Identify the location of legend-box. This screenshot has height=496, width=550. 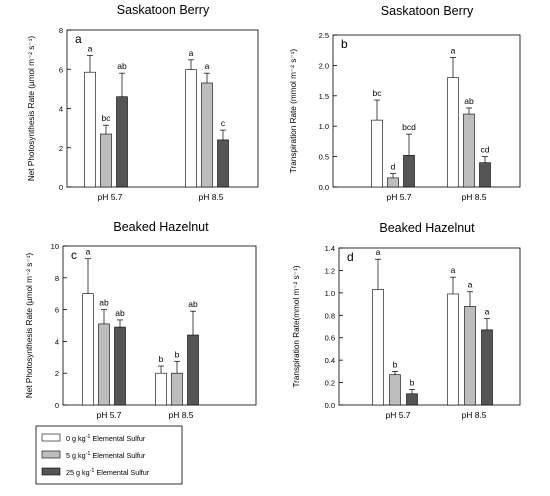
(109, 455).